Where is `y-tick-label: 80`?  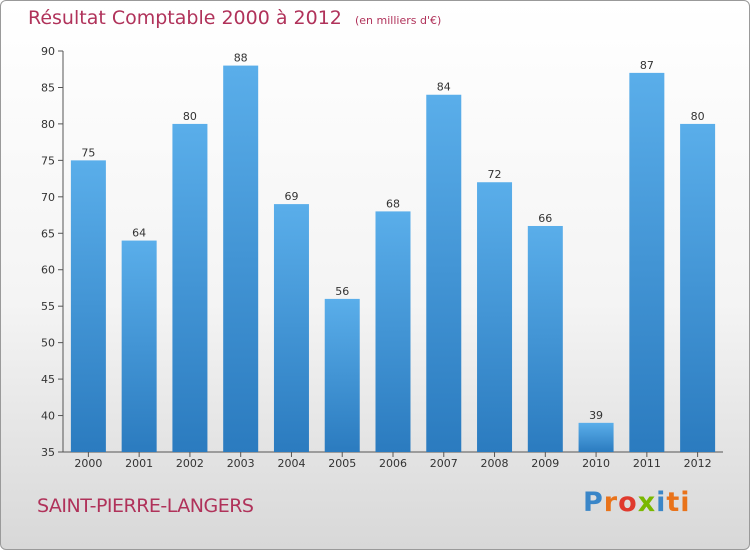
y-tick-label: 80 is located at coordinates (48, 124).